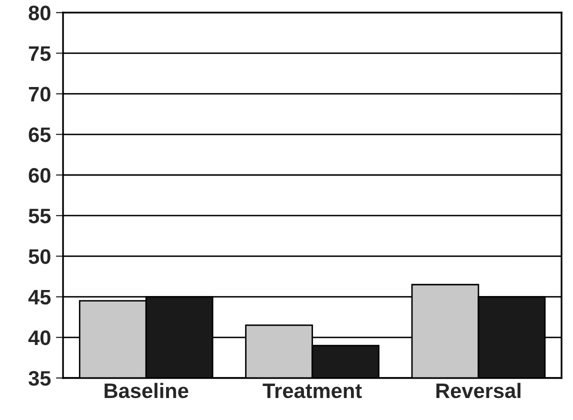 The height and width of the screenshot is (420, 573). What do you see at coordinates (39, 53) in the screenshot?
I see `y-tick-label: 75` at bounding box center [39, 53].